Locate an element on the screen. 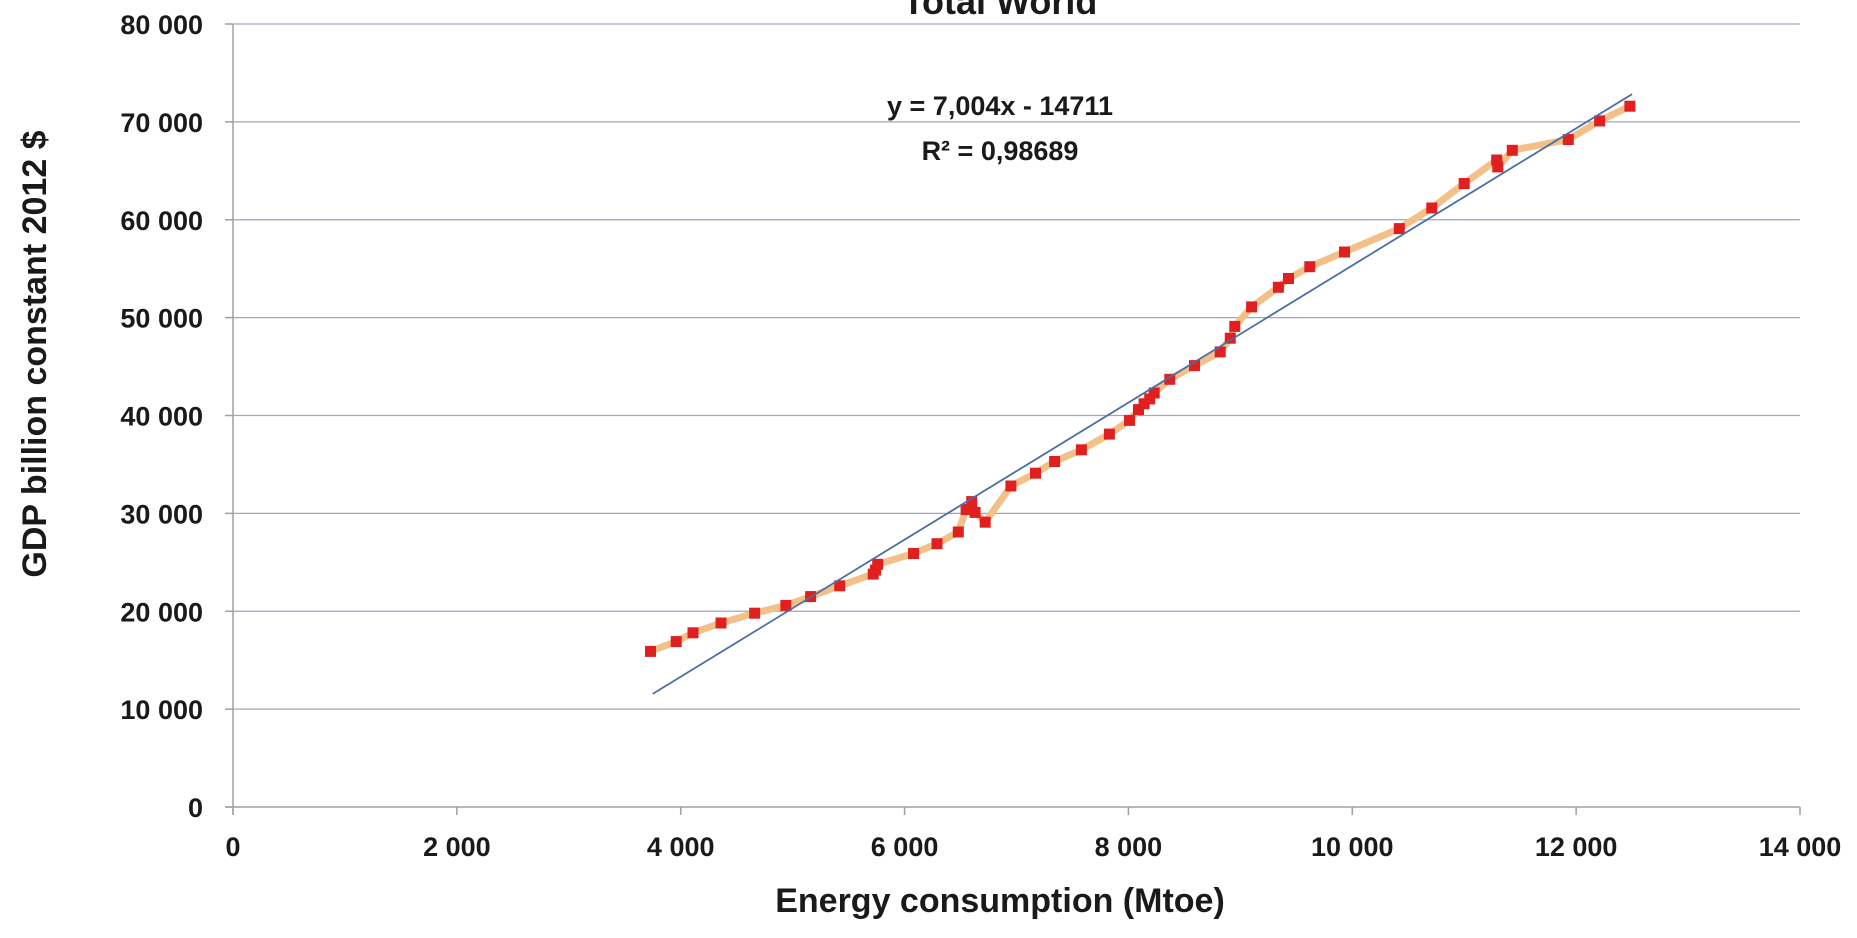 This screenshot has width=1857, height=938. x-tick-label-6000: 6 000 is located at coordinates (905, 847).